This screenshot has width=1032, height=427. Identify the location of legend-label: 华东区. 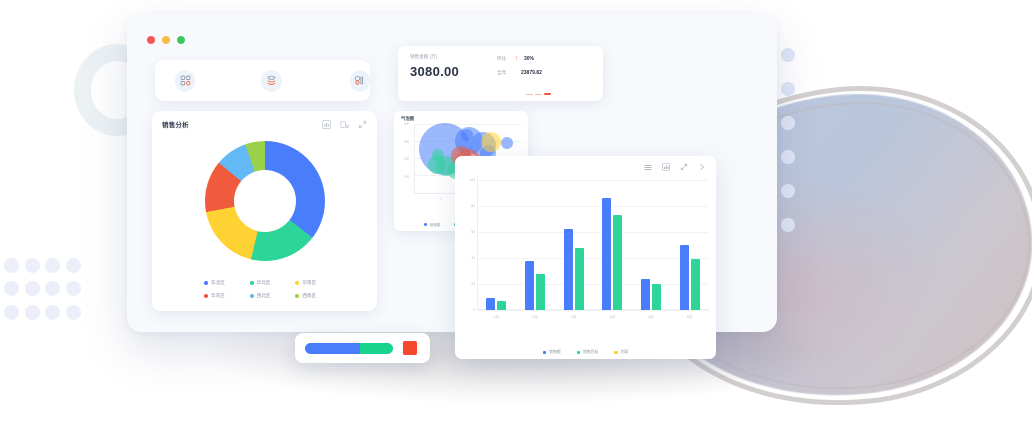
(218, 295).